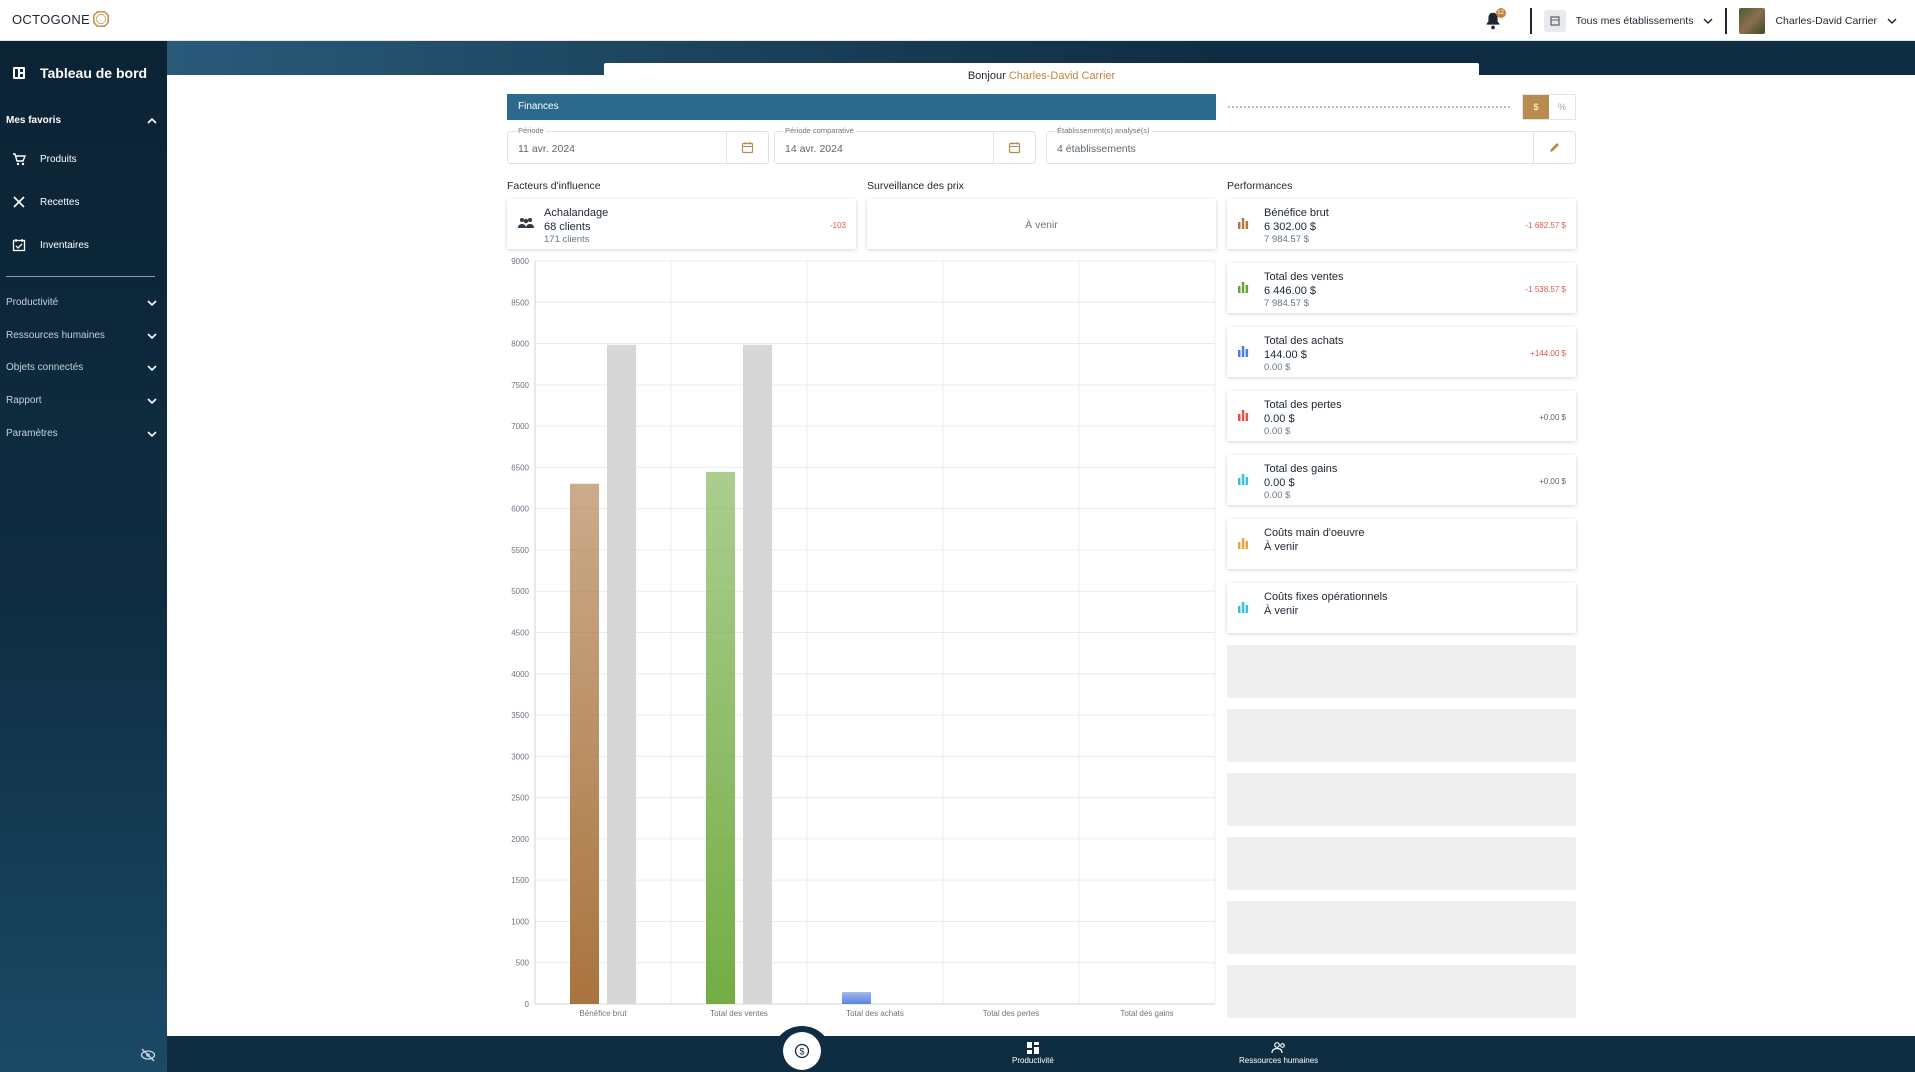  Describe the element at coordinates (1369, 107) in the screenshot. I see `dotted-separator` at that location.